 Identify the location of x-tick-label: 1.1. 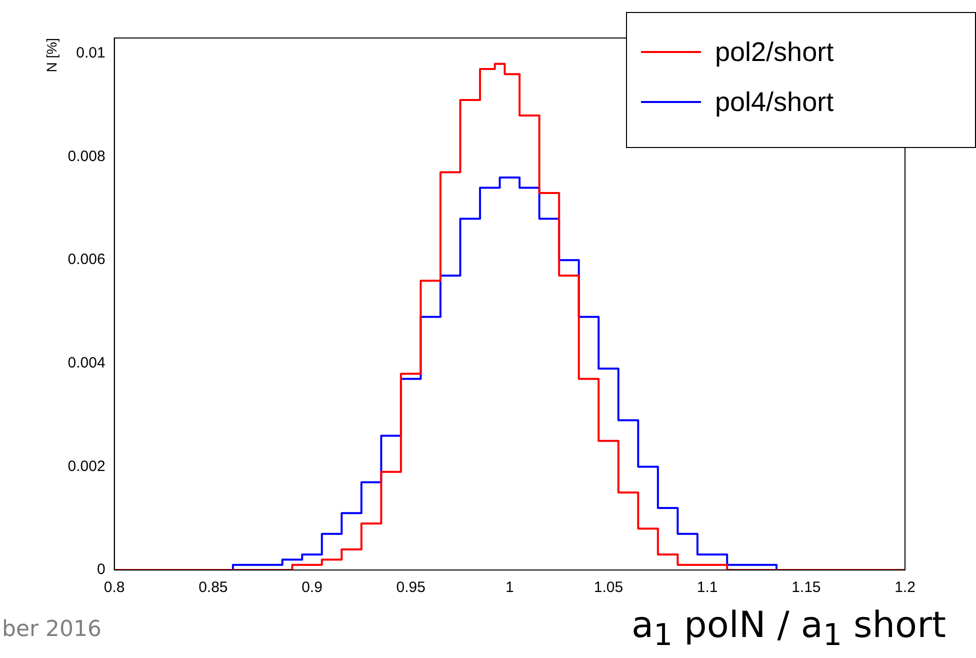
(707, 587).